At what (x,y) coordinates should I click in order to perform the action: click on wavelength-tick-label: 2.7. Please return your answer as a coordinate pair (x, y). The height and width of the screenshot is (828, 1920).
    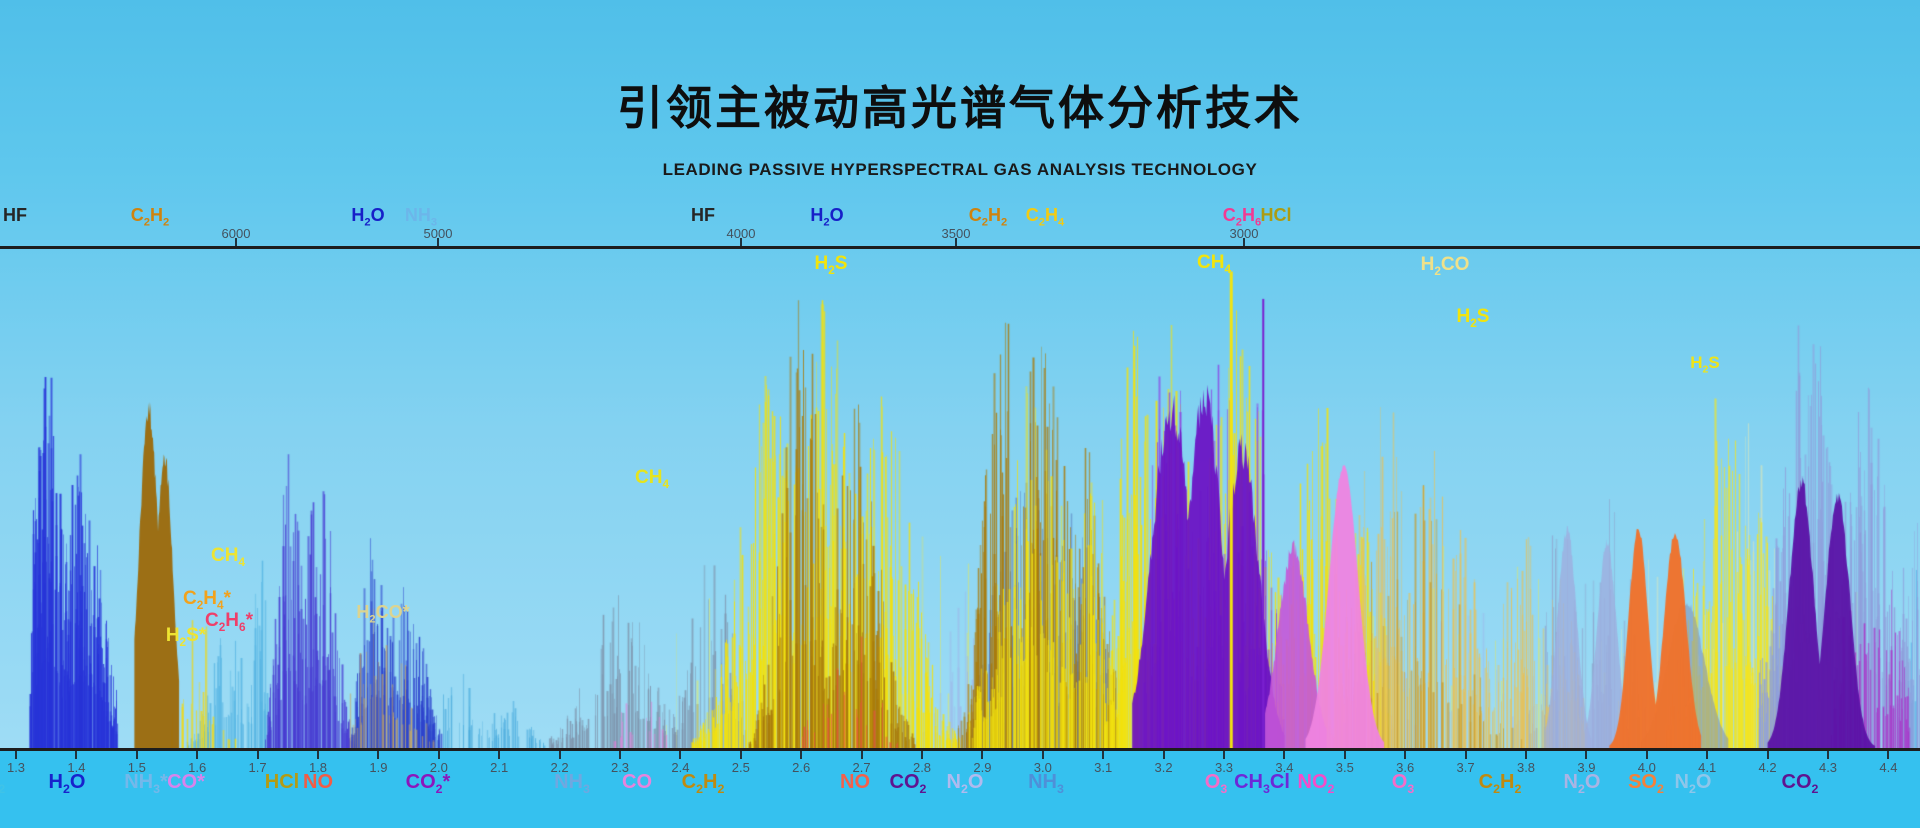
    Looking at the image, I should click on (861, 767).